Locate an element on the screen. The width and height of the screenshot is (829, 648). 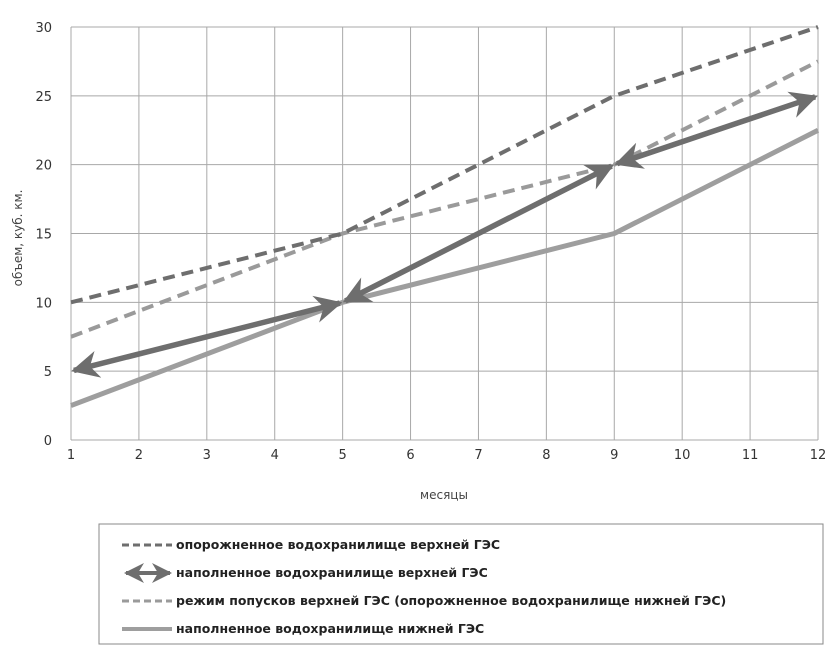
y-tick-label: 5 is located at coordinates (48, 372).